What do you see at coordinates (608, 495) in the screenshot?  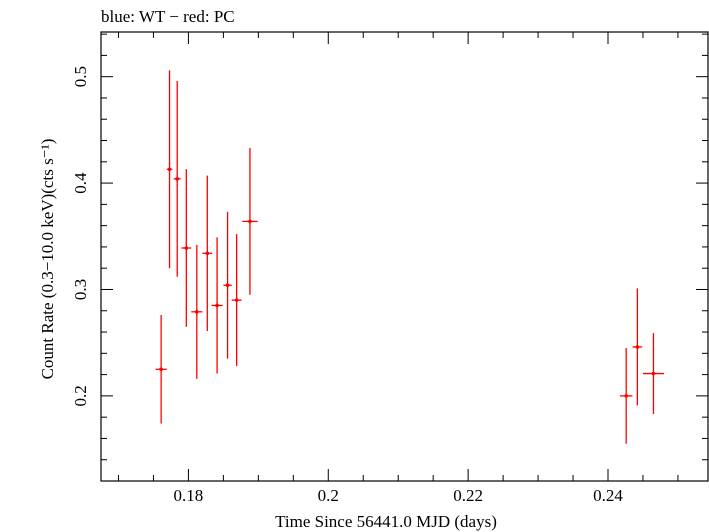 I see `x-tick-label: 0.24` at bounding box center [608, 495].